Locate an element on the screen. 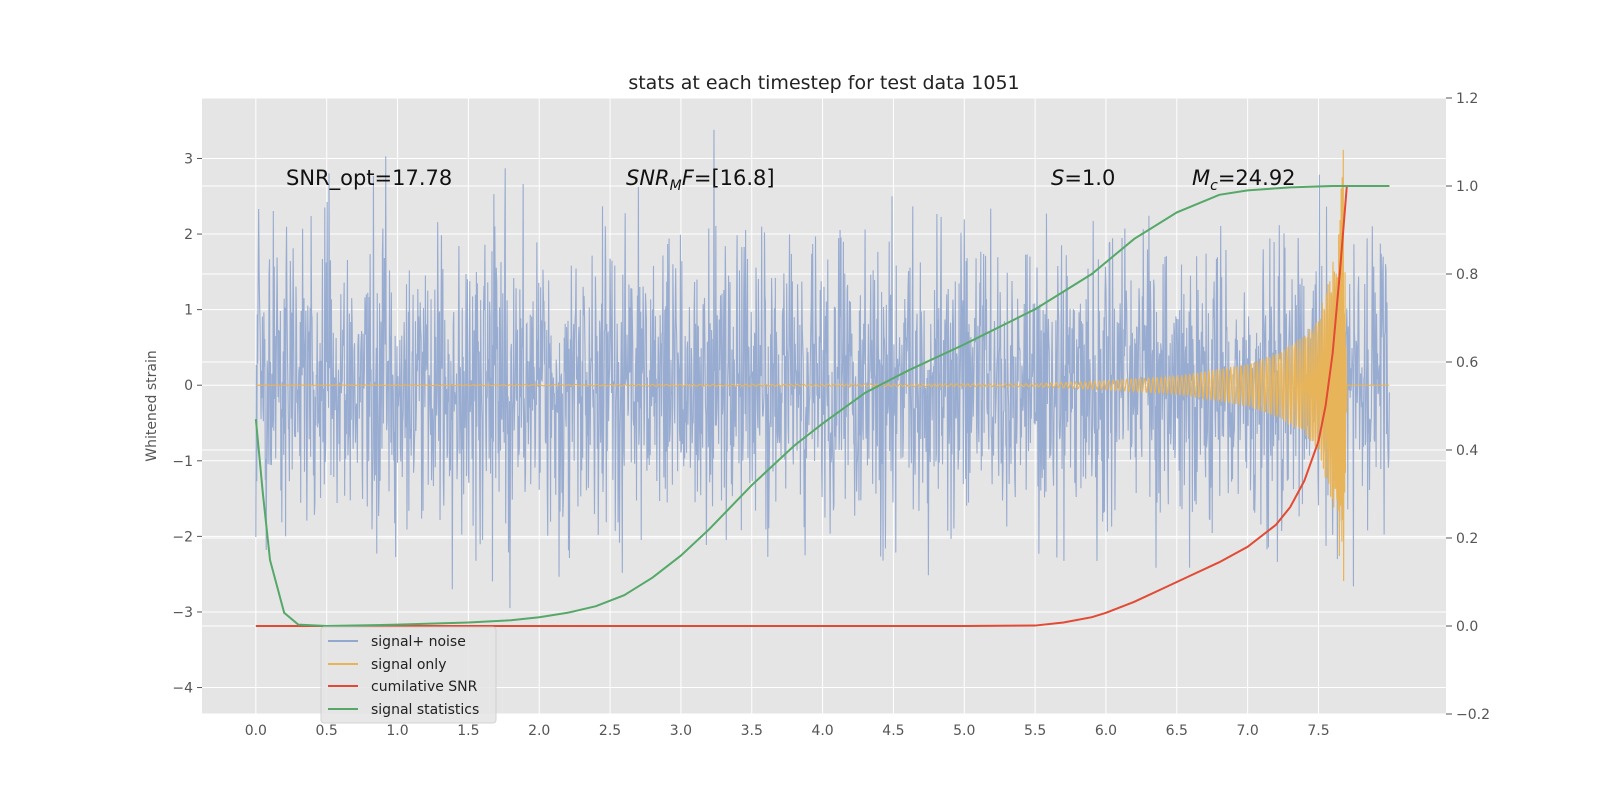 The image size is (1600, 800). y2-tick-label: 0.2 is located at coordinates (1467, 539).